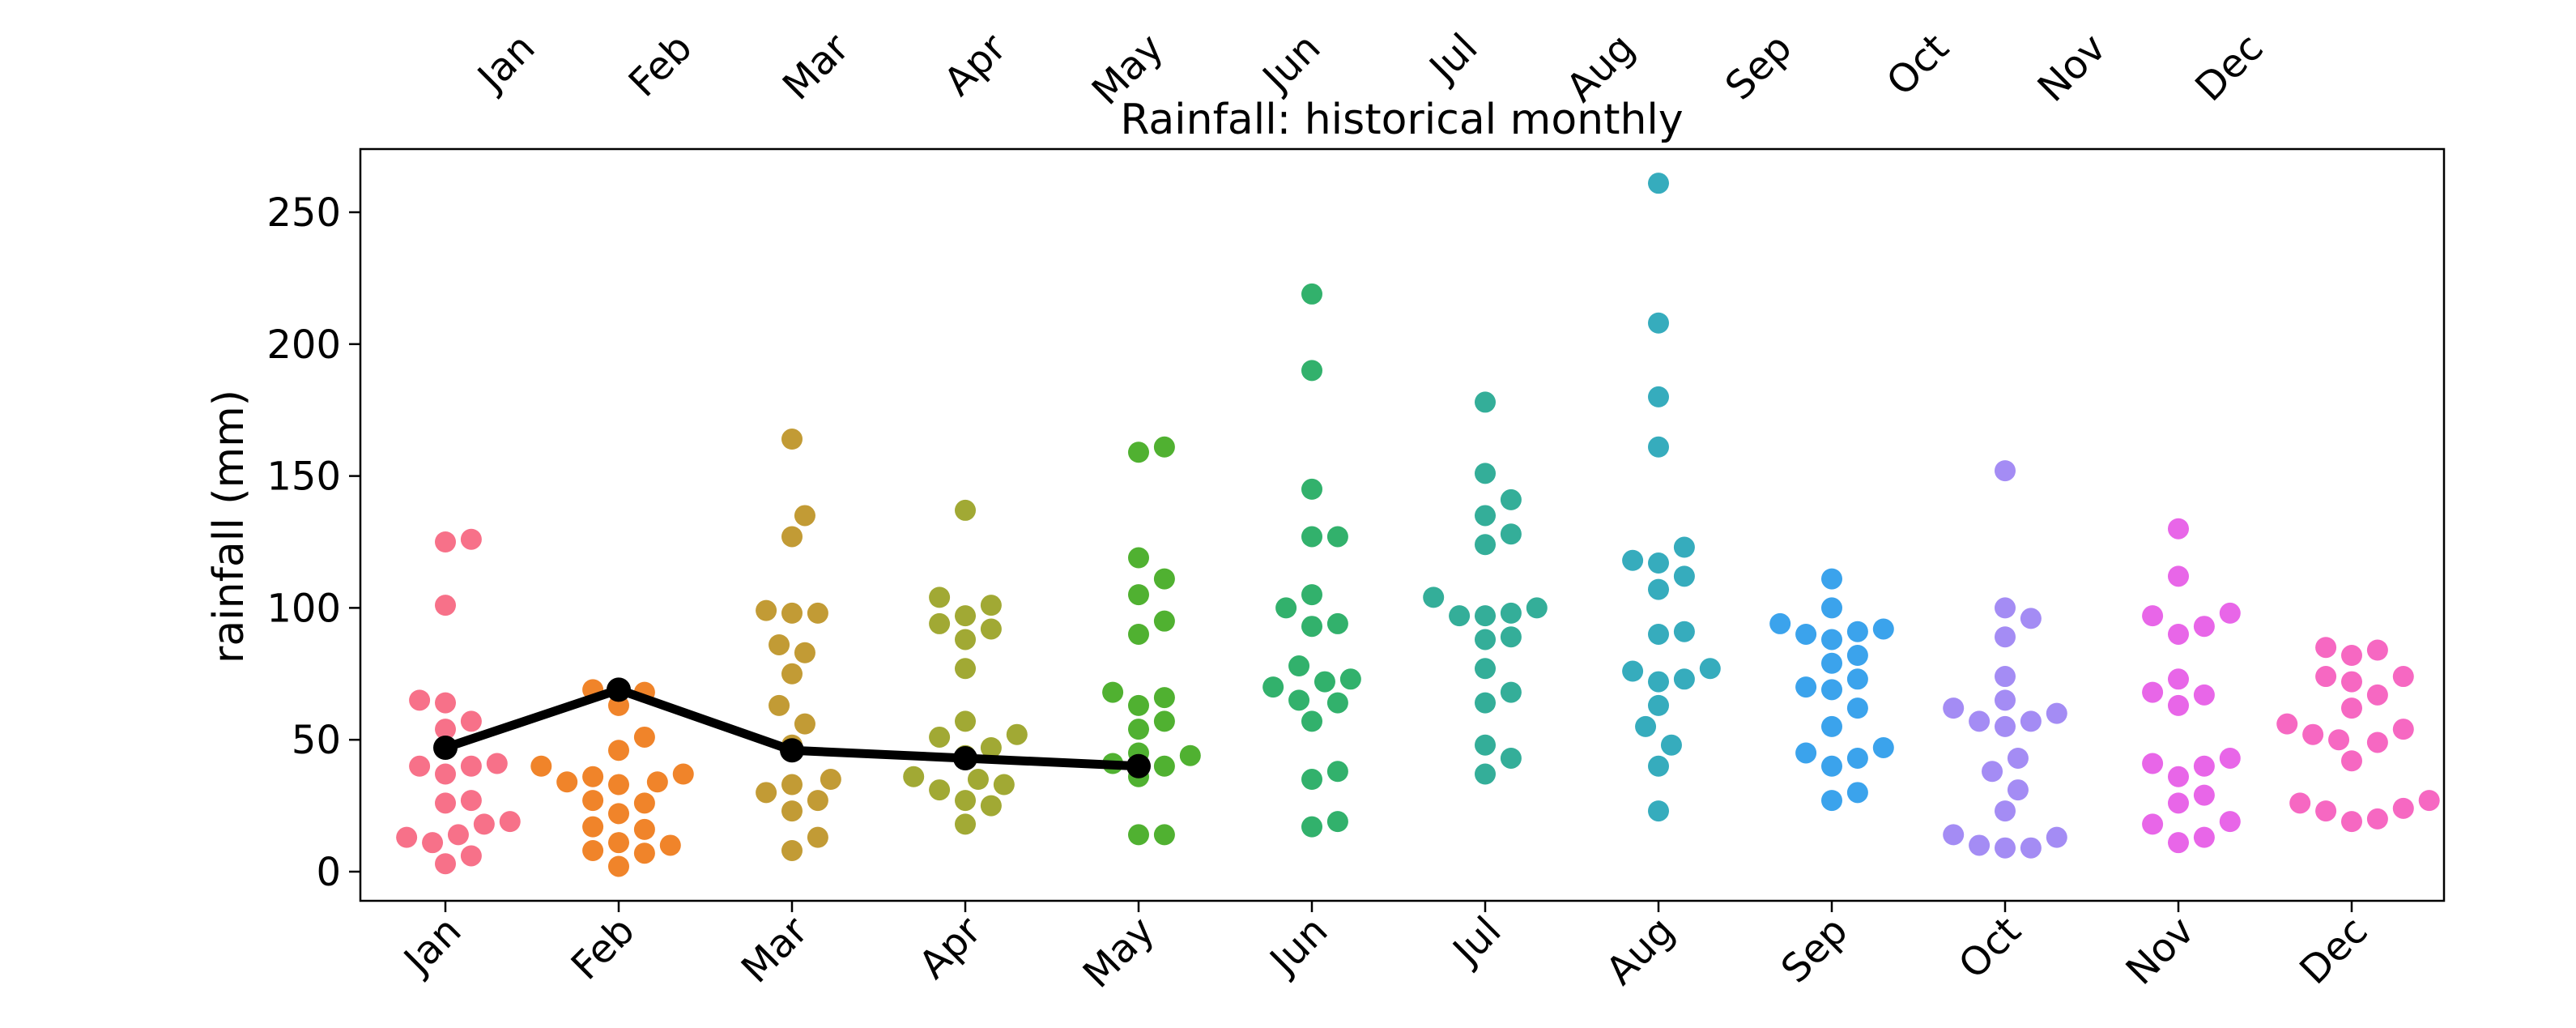 This screenshot has width=2576, height=1028. Describe the element at coordinates (303, 608) in the screenshot. I see `y-tick-label: 100` at that location.